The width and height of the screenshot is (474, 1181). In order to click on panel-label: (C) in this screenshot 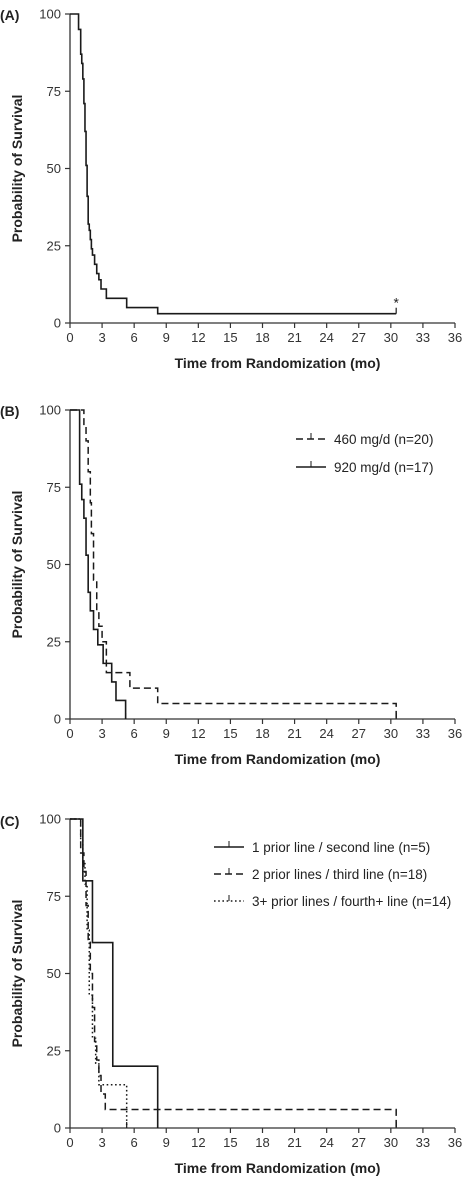, I will do `click(9, 821)`.